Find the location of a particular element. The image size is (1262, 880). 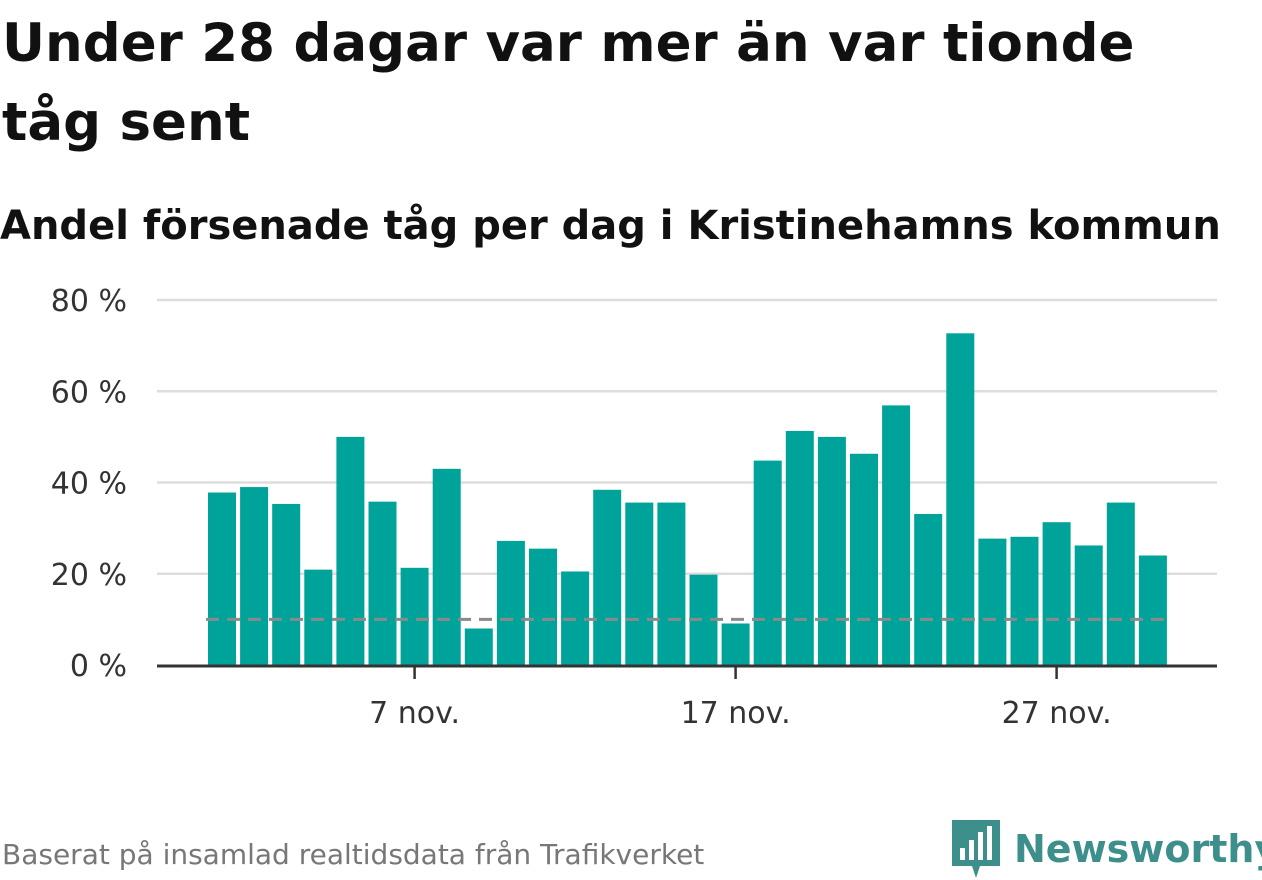

y-axis-tick-labels: 0 % 20 % 40 % 60 % 80 % is located at coordinates (89, 484).